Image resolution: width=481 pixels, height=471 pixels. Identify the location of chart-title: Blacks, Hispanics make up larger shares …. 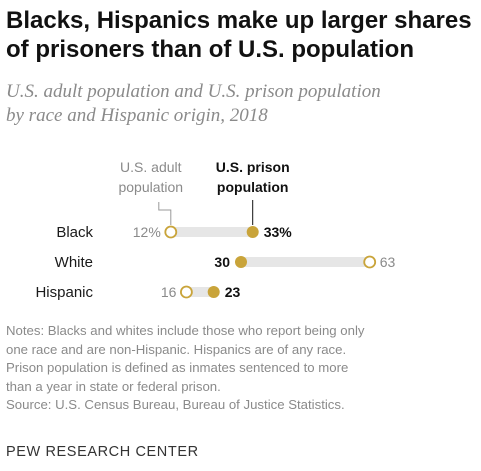
(241, 35).